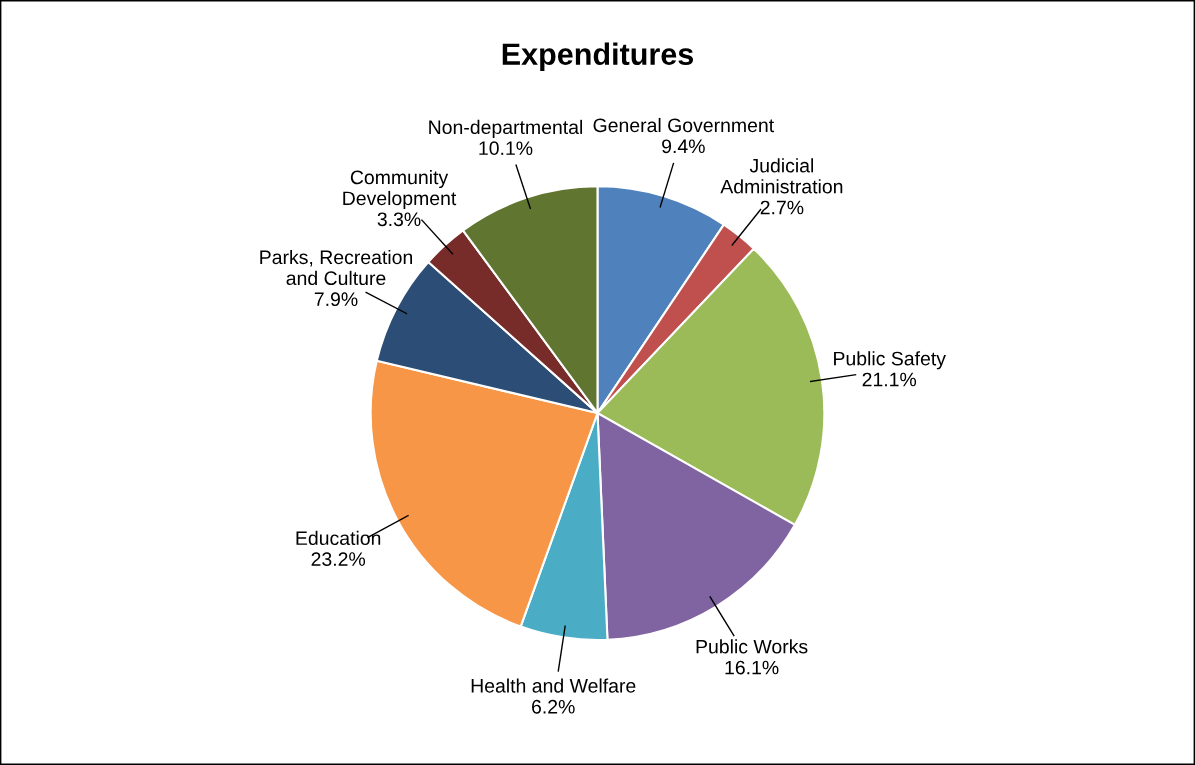 The image size is (1195, 765). I want to click on chart-title: Expenditures, so click(598, 57).